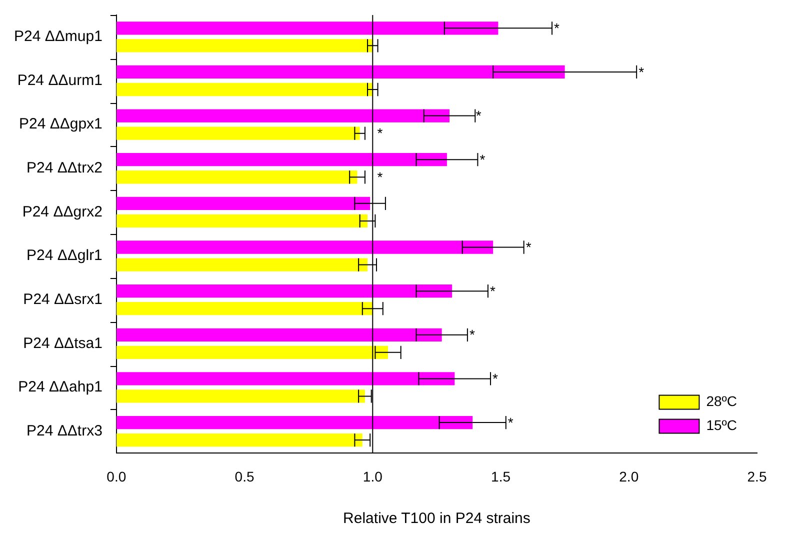  Describe the element at coordinates (64, 255) in the screenshot. I see `y-tick-label: P24 ΔΔglr1` at that location.